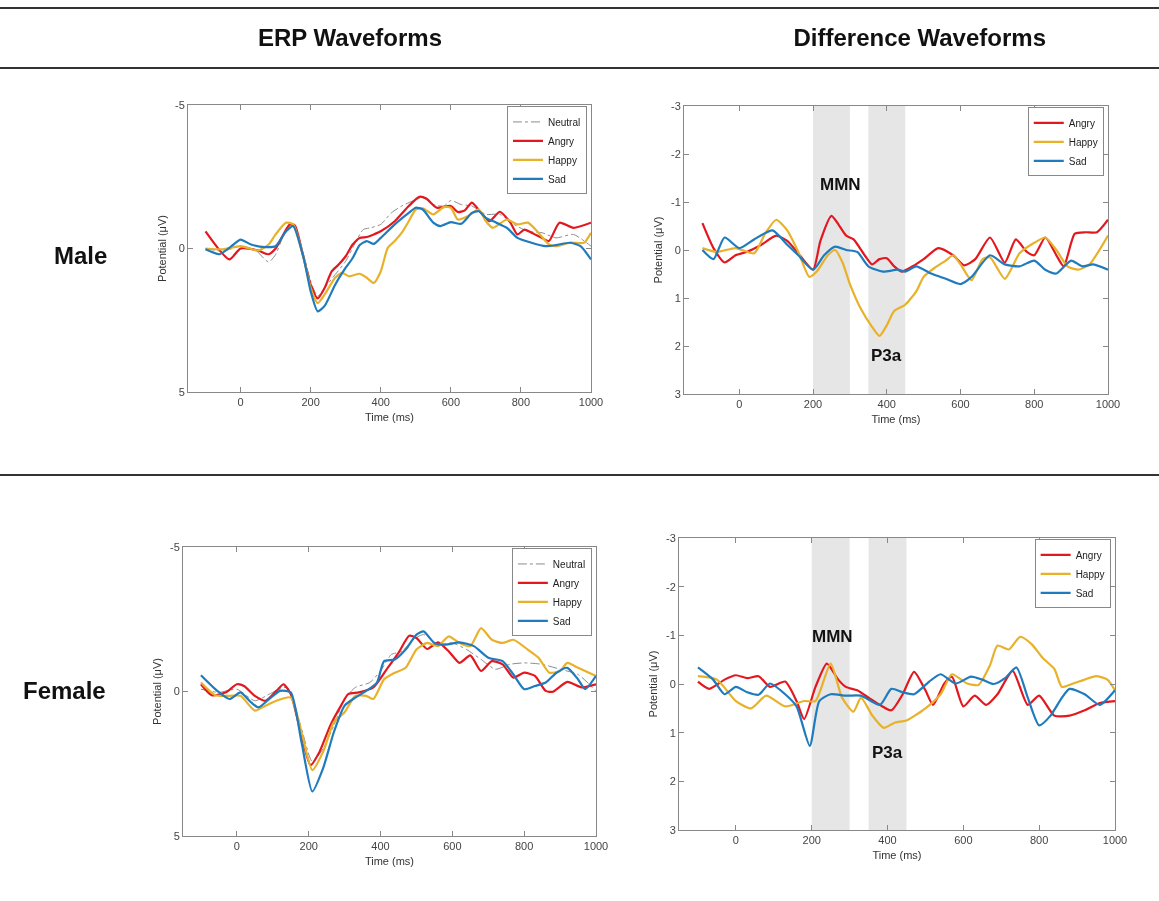  I want to click on text: Male, so click(81, 255).